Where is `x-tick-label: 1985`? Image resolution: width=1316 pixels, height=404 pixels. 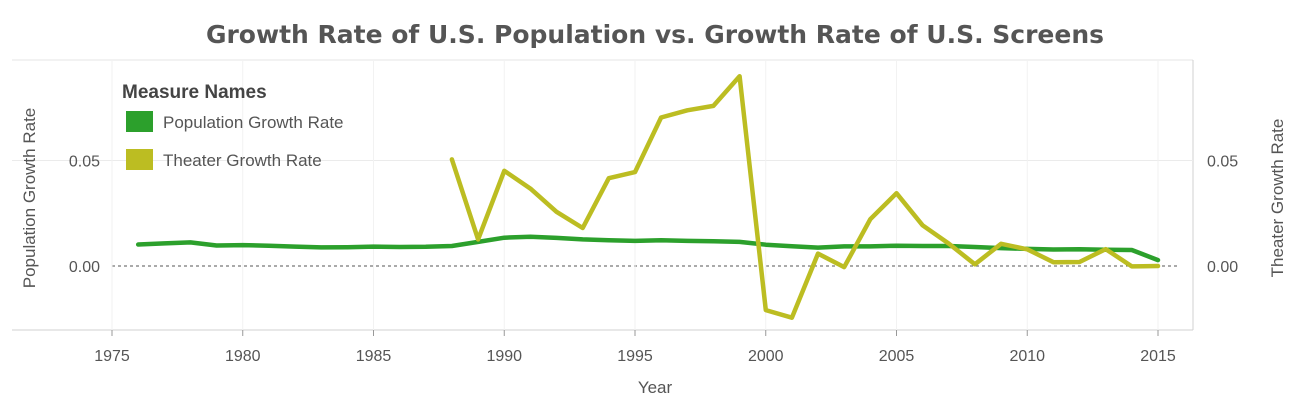 x-tick-label: 1985 is located at coordinates (374, 356).